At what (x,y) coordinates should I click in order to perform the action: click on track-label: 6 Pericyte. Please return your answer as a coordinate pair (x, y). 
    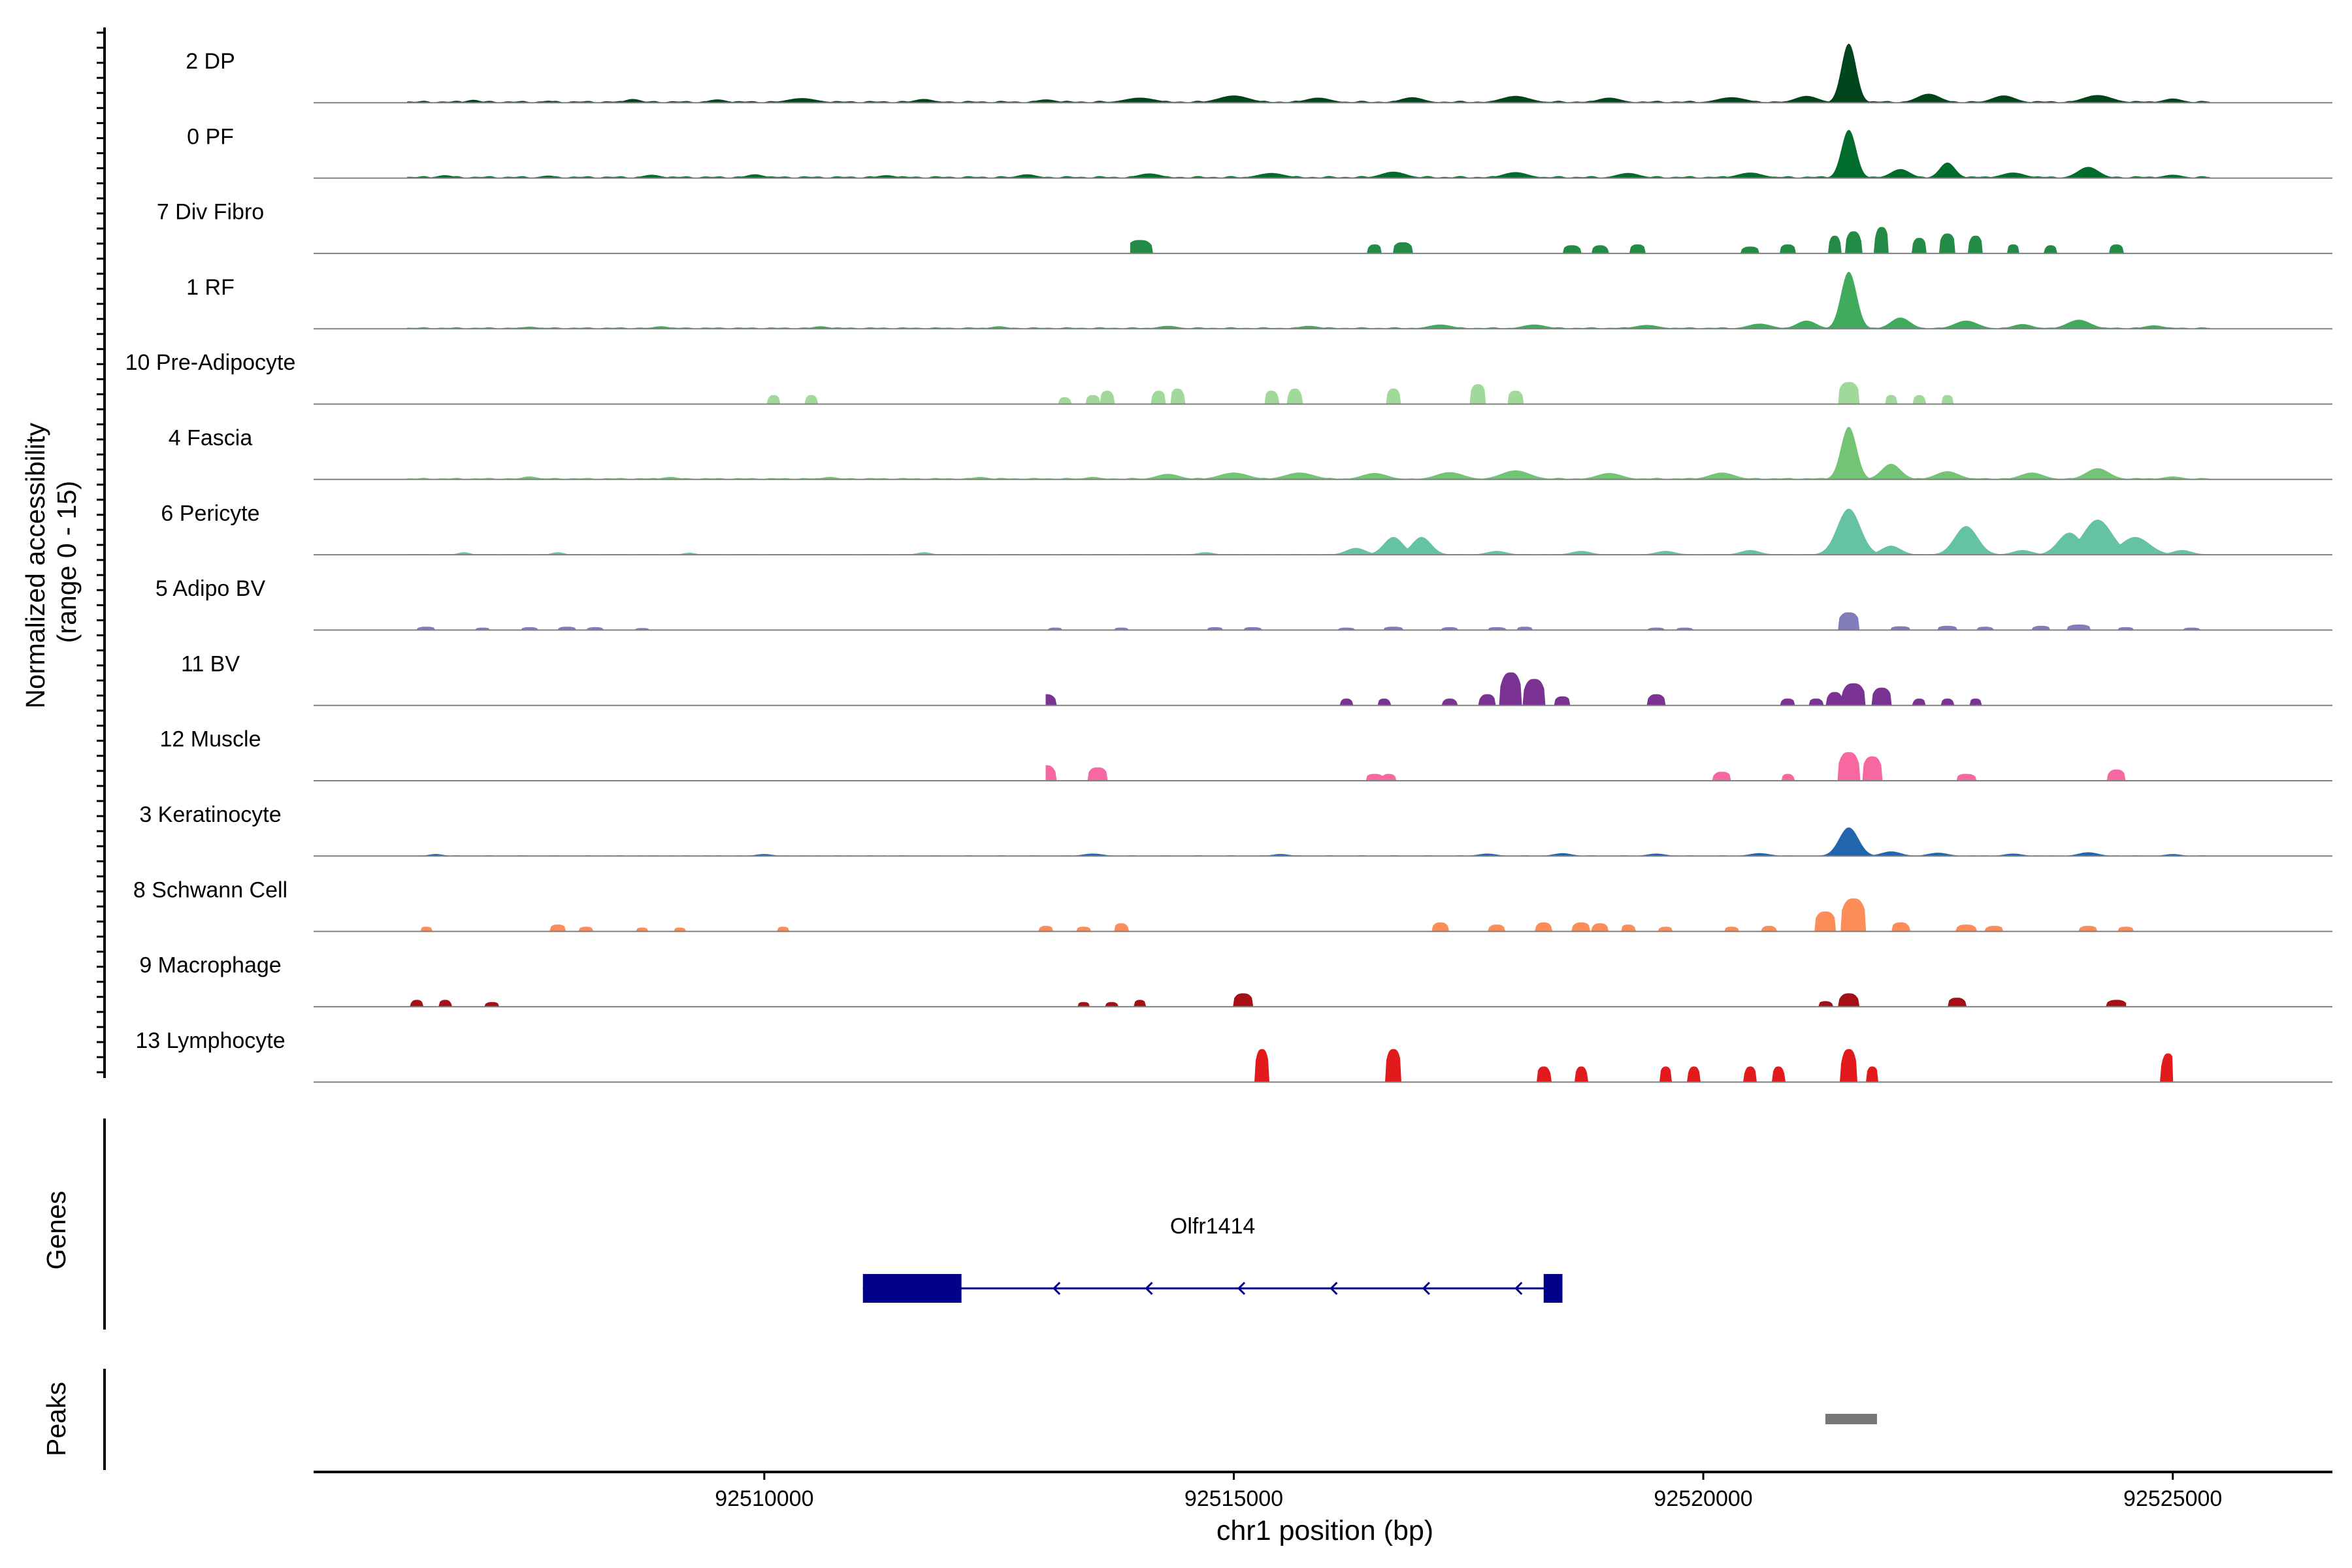
    Looking at the image, I should click on (210, 513).